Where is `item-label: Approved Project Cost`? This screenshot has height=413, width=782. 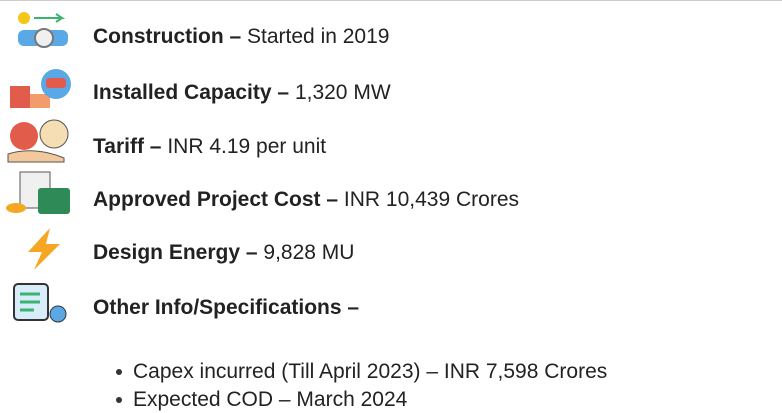
item-label: Approved Project Cost is located at coordinates (207, 199).